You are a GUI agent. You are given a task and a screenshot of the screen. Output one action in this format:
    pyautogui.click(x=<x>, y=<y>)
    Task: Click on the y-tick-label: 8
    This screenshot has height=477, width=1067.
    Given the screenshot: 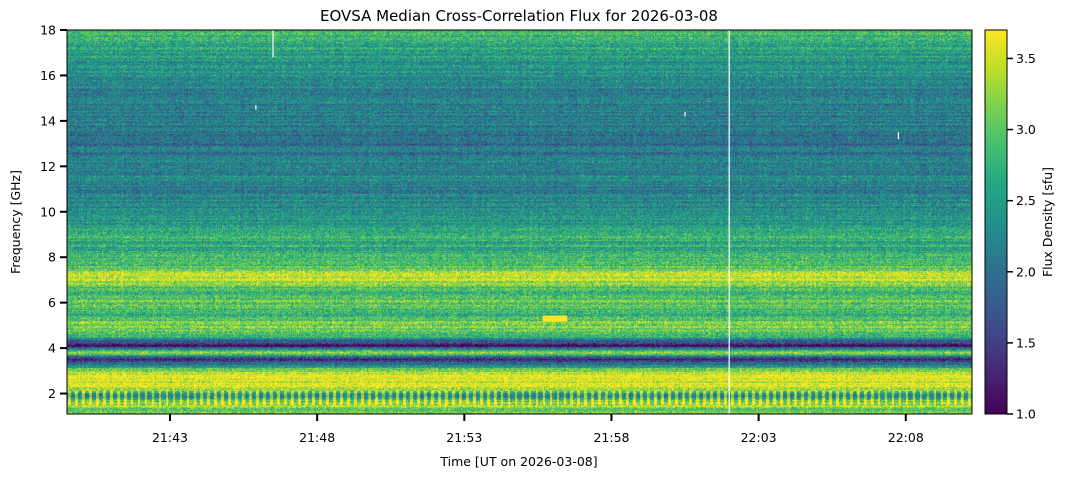 What is the action you would take?
    pyautogui.click(x=52, y=257)
    